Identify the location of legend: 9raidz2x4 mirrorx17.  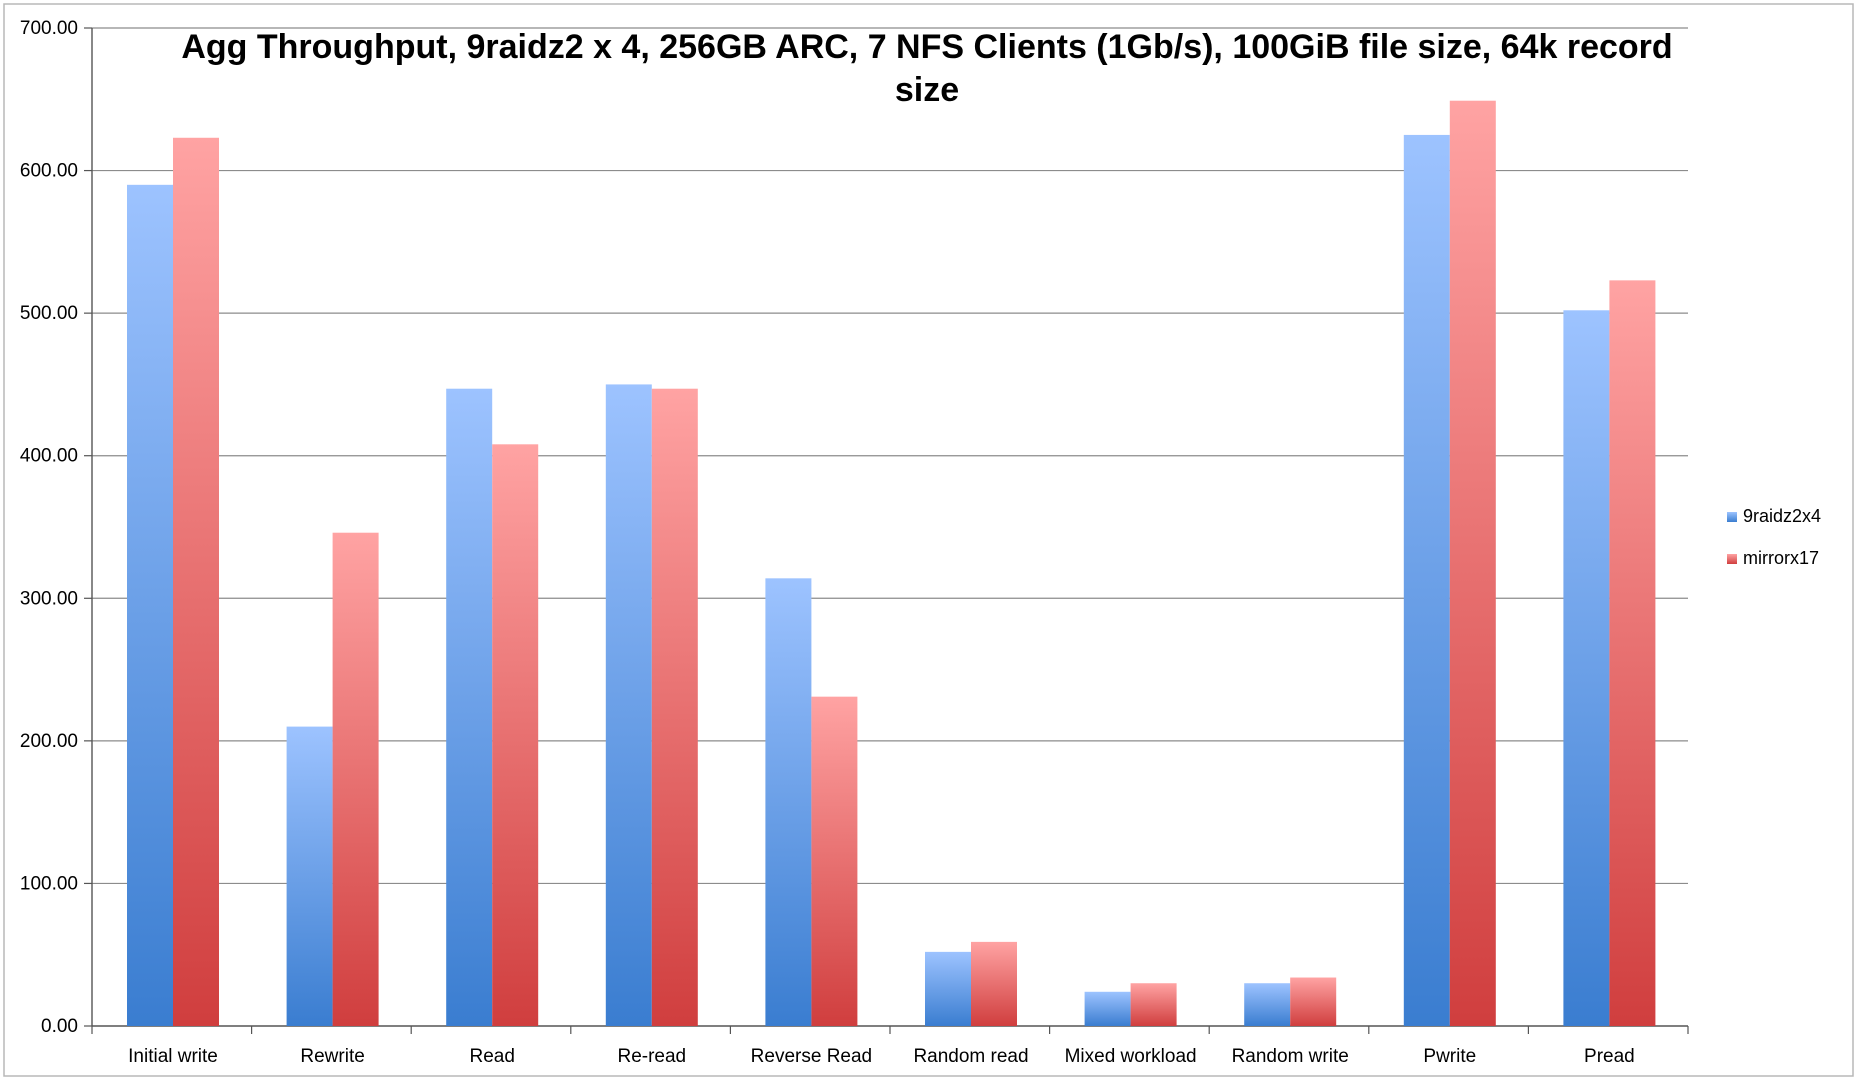
(1774, 537).